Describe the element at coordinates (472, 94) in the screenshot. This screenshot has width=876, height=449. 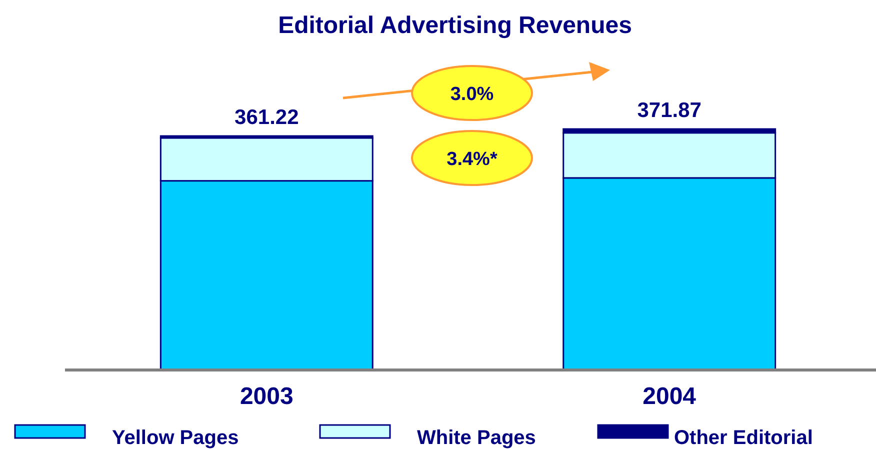
I see `text: 3.0%` at that location.